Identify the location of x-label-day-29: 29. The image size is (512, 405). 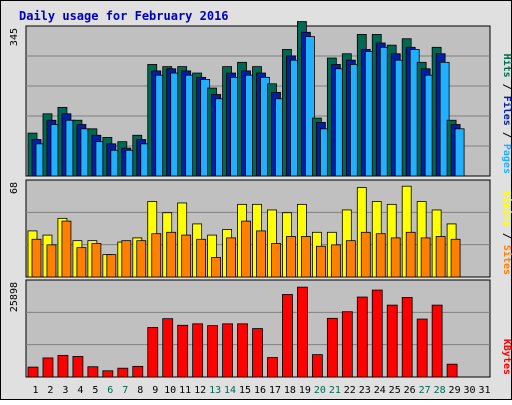
(455, 390).